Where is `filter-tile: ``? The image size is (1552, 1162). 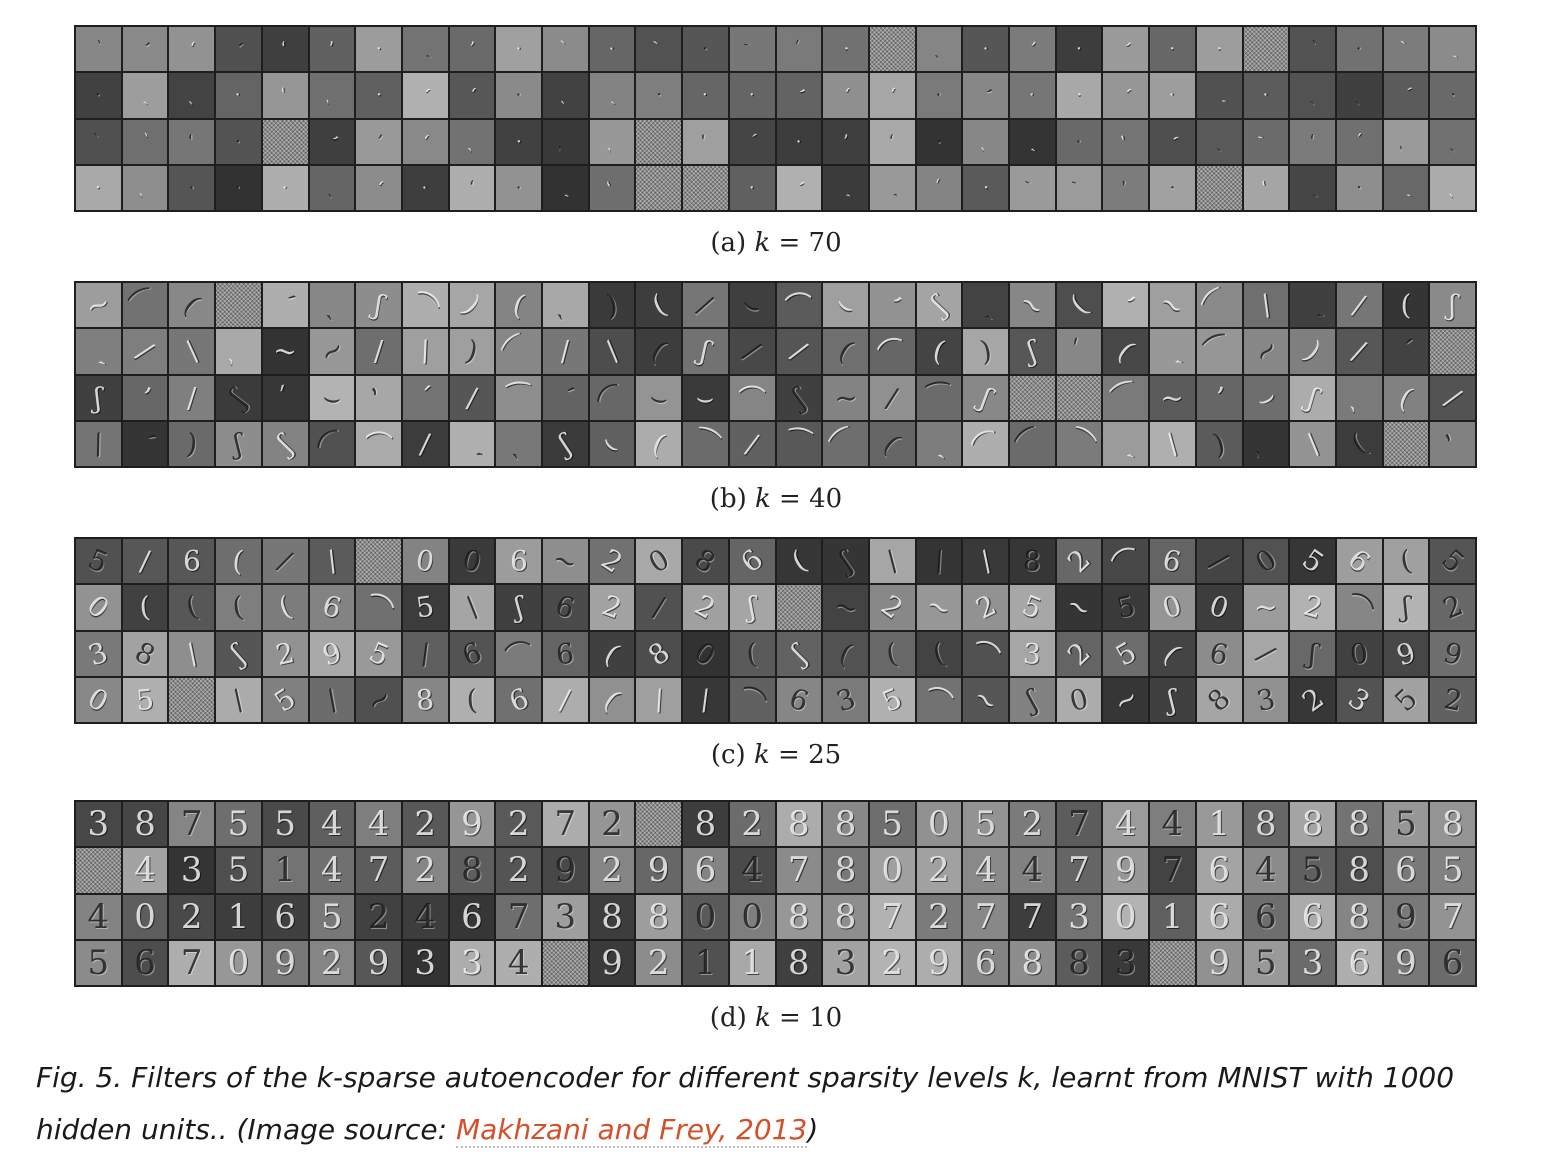
filter-tile: ` is located at coordinates (752, 49).